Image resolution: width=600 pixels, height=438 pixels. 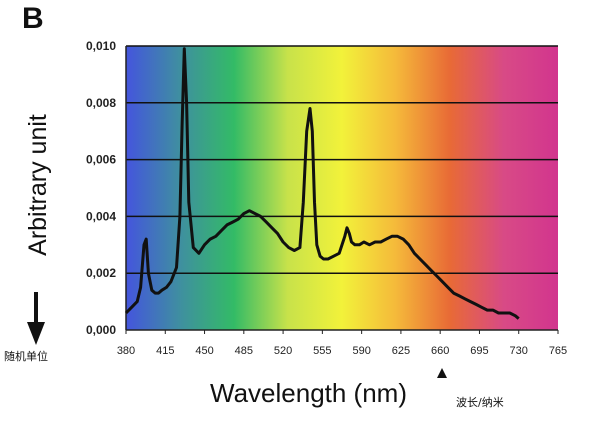 I want to click on y-axis-label-annotation: 随机单位, so click(x=26, y=356).